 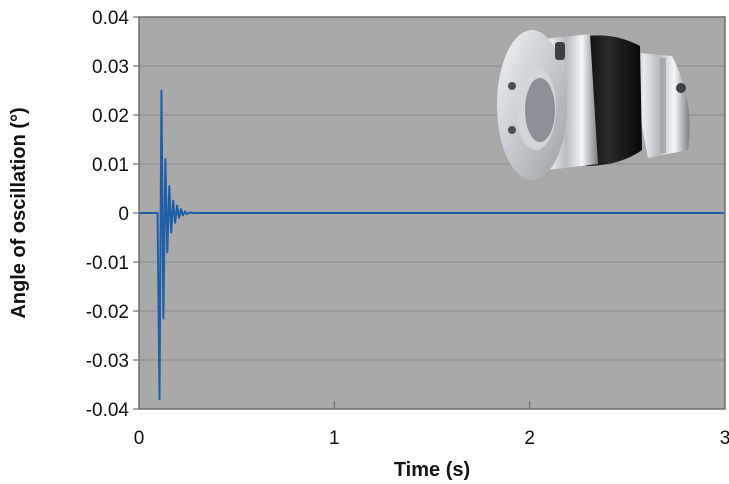 What do you see at coordinates (110, 18) in the screenshot?
I see `y-tick-label: 0.04` at bounding box center [110, 18].